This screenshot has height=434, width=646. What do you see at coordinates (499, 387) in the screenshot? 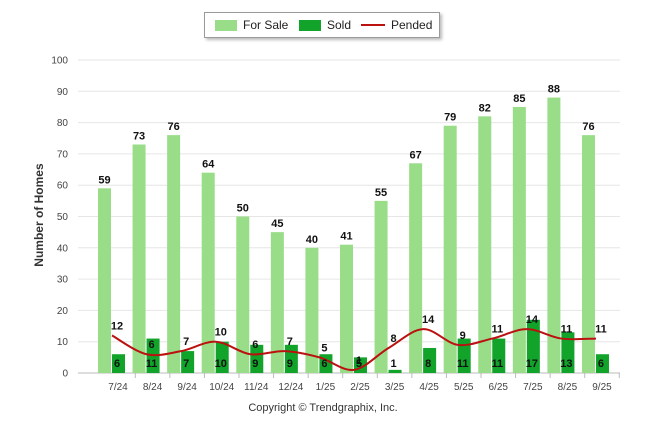
I see `x-tick-label: 6/25` at bounding box center [499, 387].